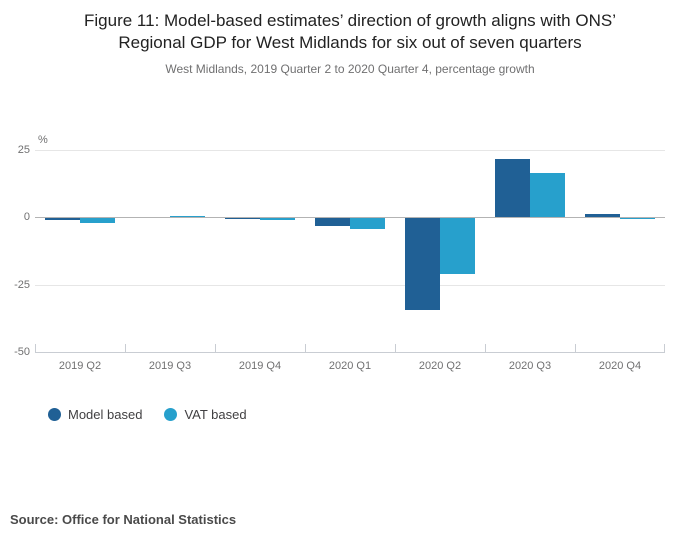  I want to click on bar-model-based-2020-q3, so click(512, 188).